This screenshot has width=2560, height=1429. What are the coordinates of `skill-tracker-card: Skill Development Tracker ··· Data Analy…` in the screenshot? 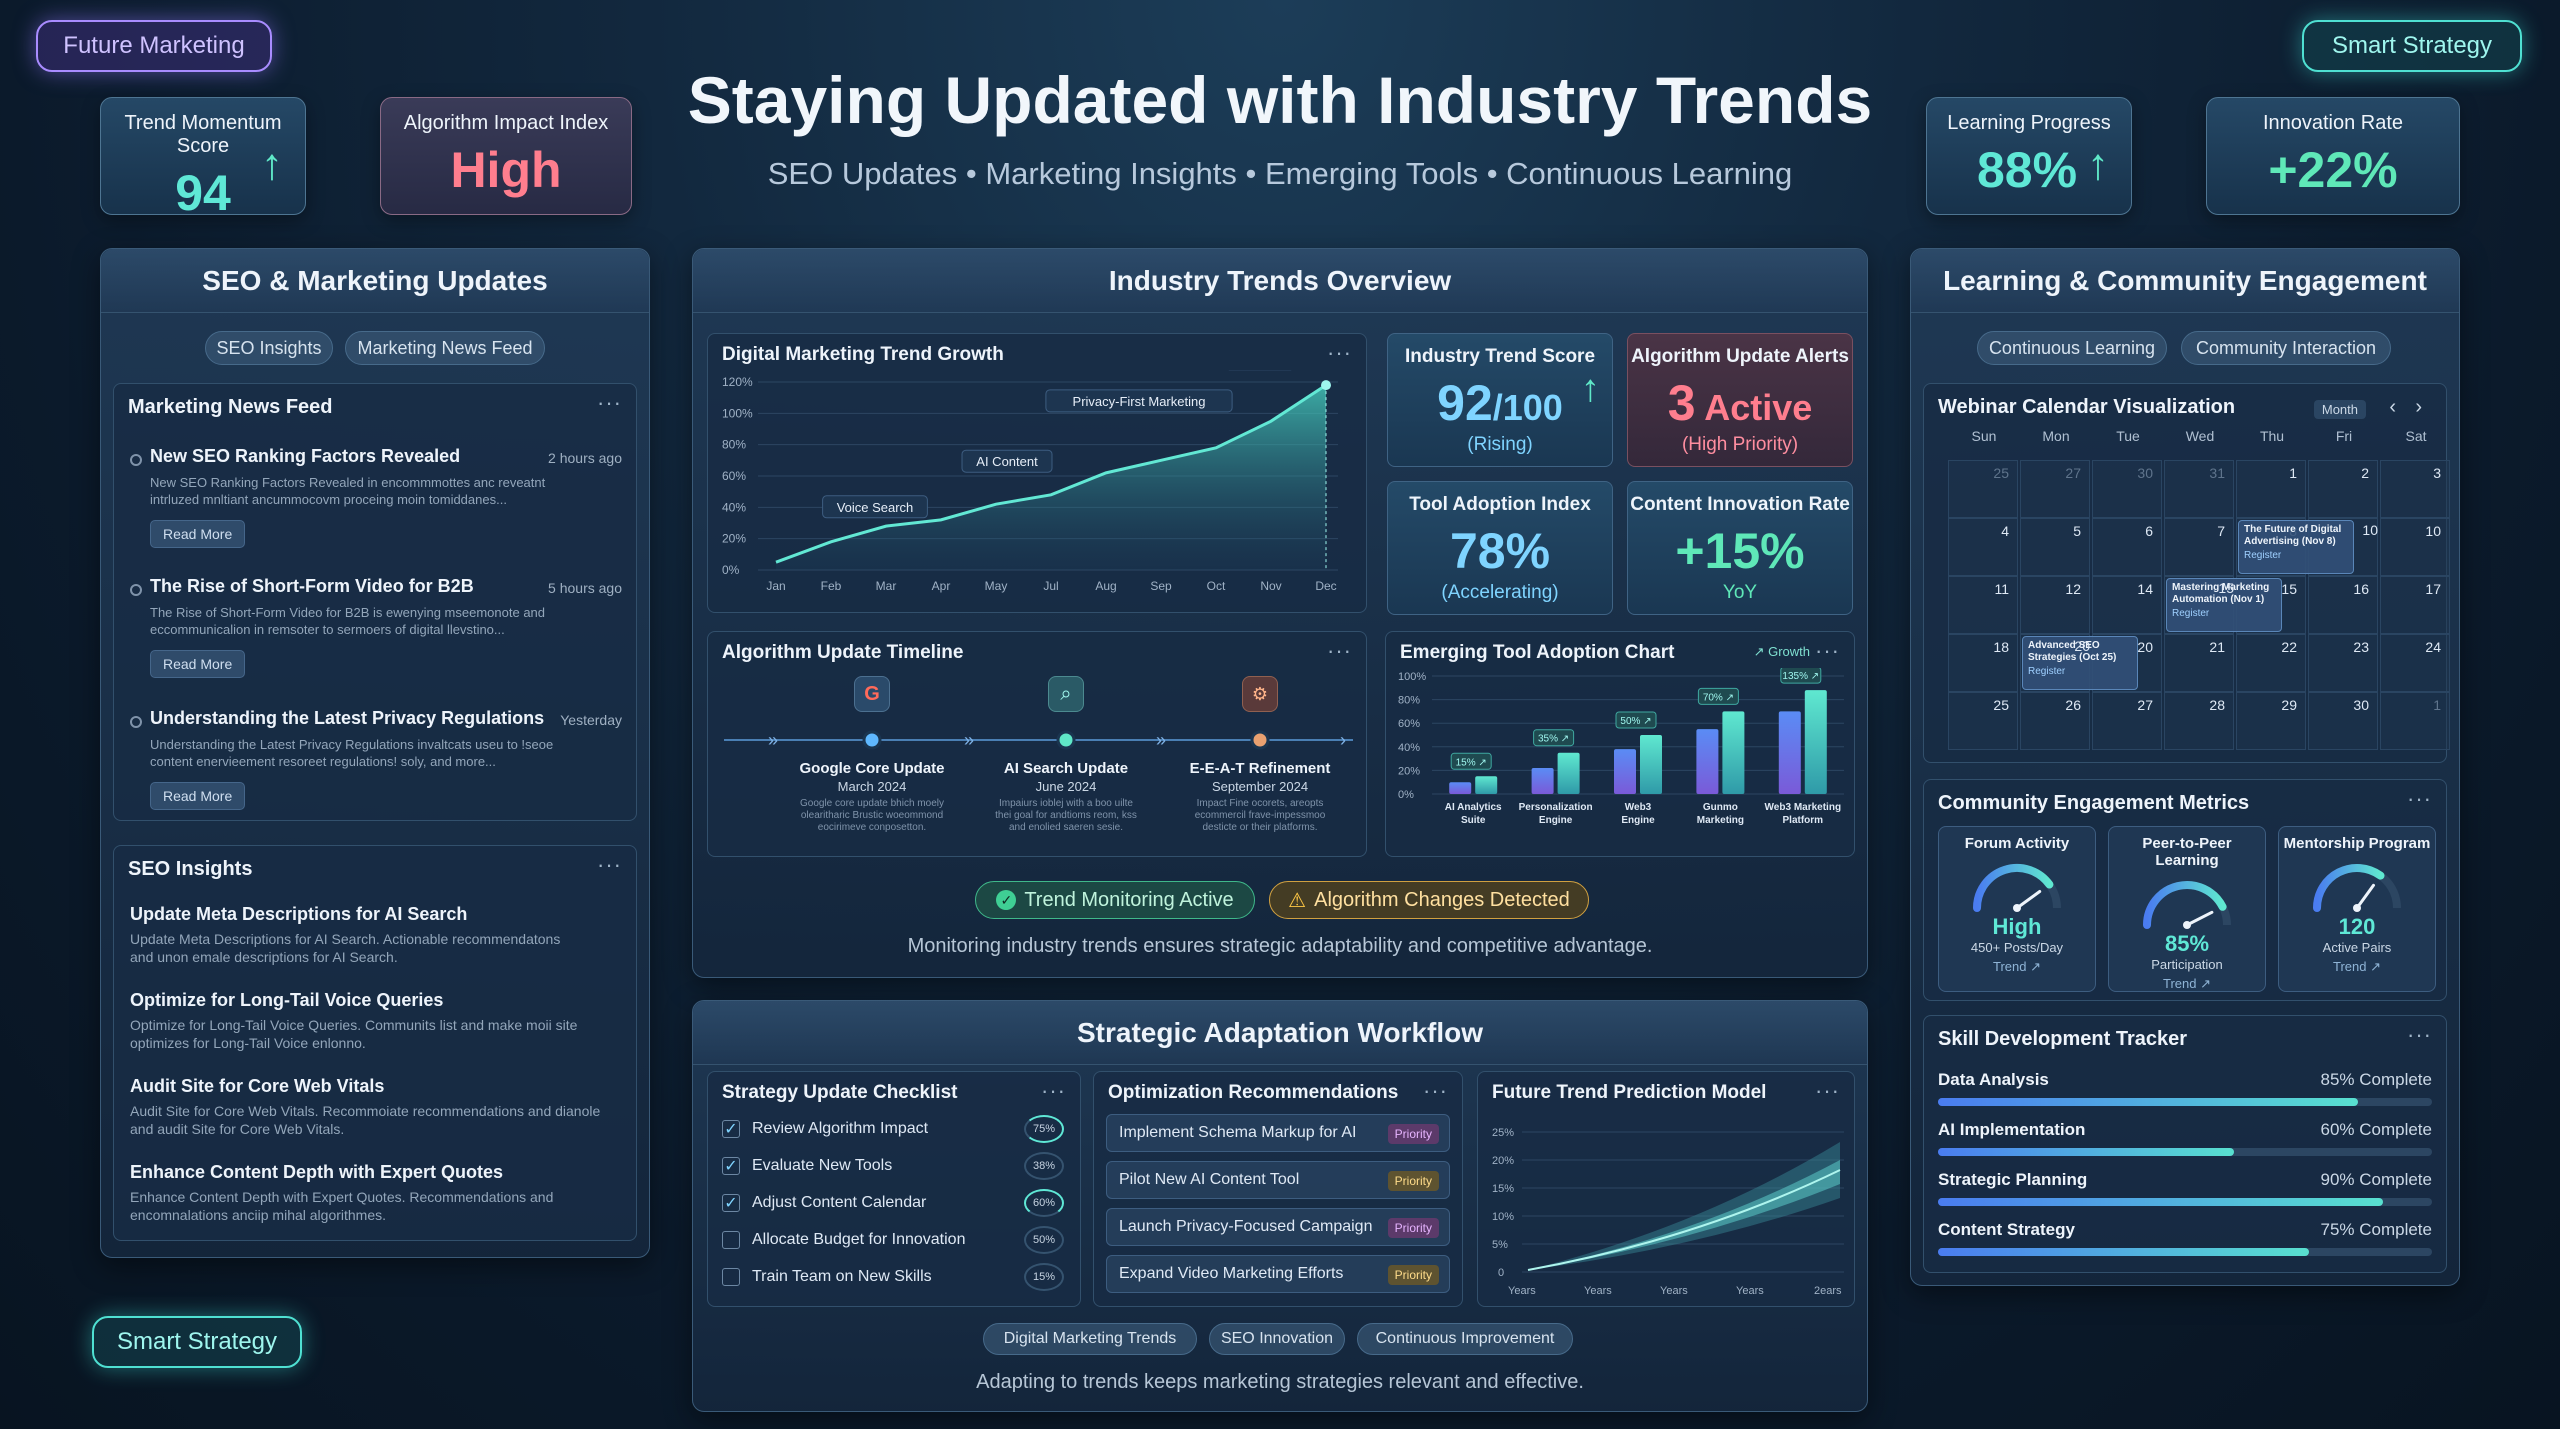 It's located at (2185, 1144).